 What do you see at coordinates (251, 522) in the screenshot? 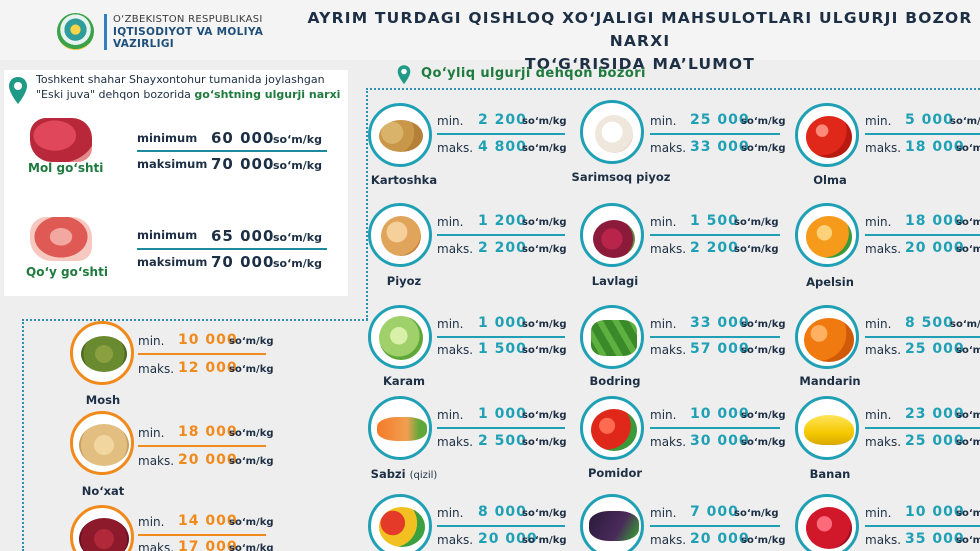
I see `loviya-min-unit: so‘m/kg` at bounding box center [251, 522].